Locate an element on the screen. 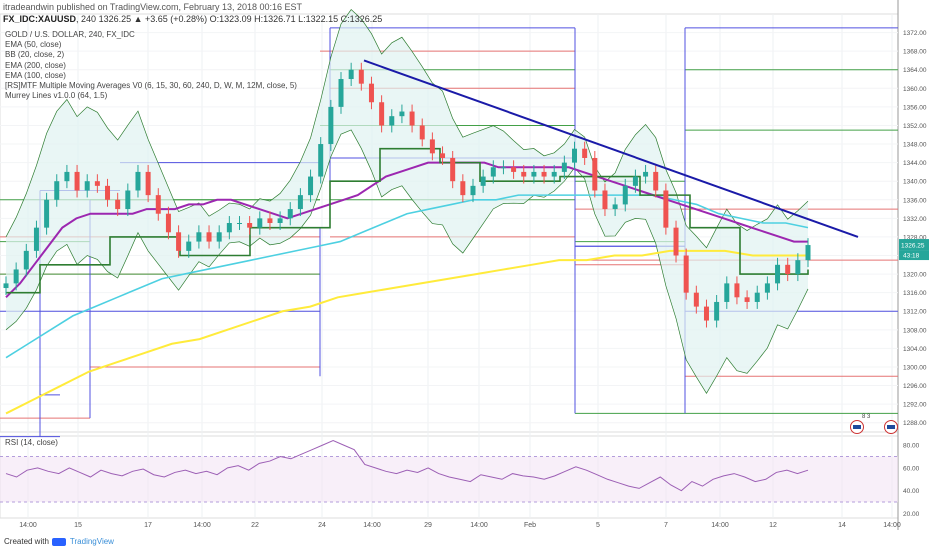  last-price-tag is located at coordinates (914, 245).